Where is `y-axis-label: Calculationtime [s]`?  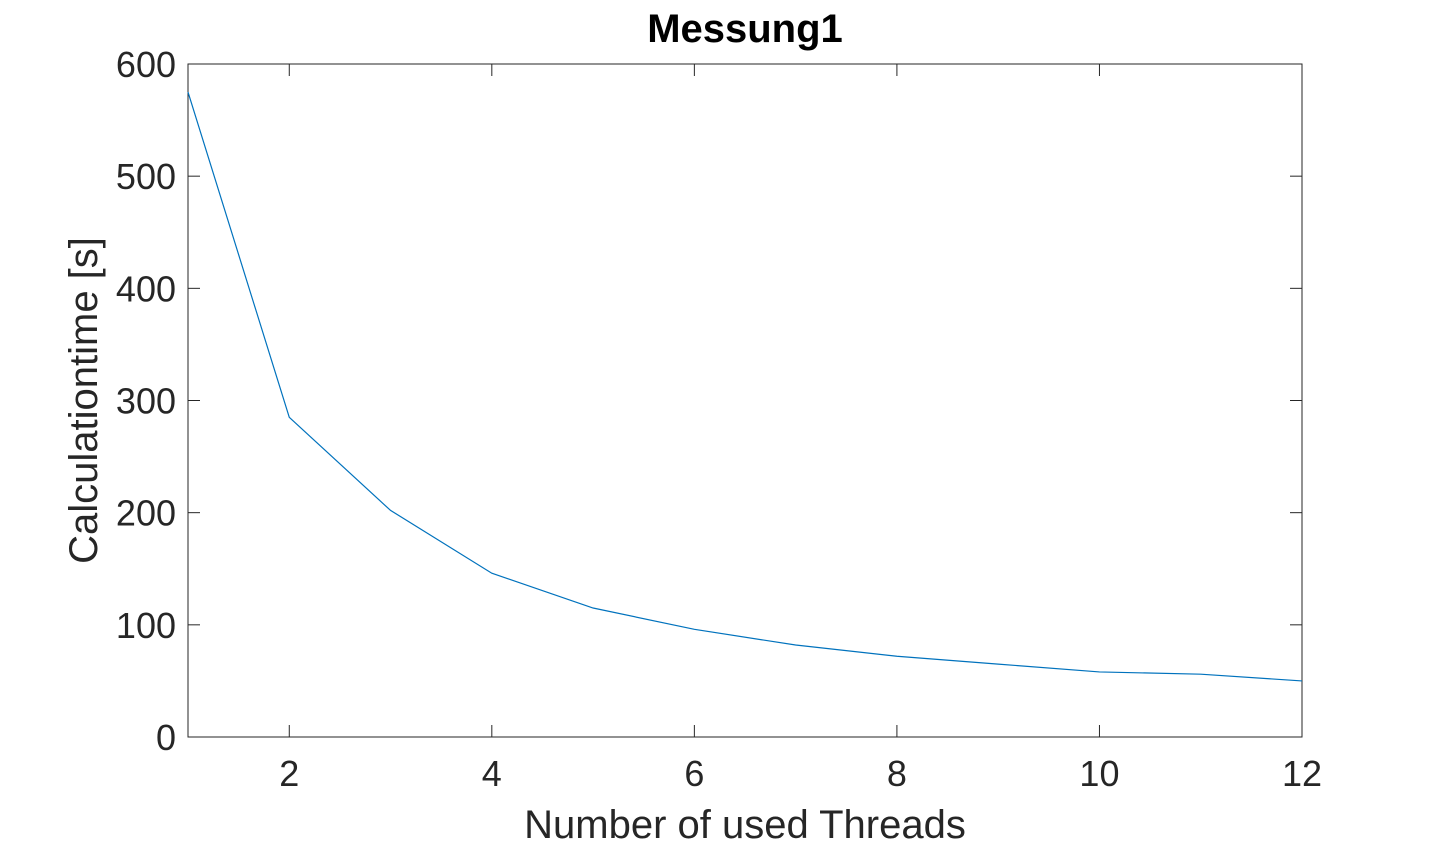
y-axis-label: Calculationtime [s] is located at coordinates (84, 400).